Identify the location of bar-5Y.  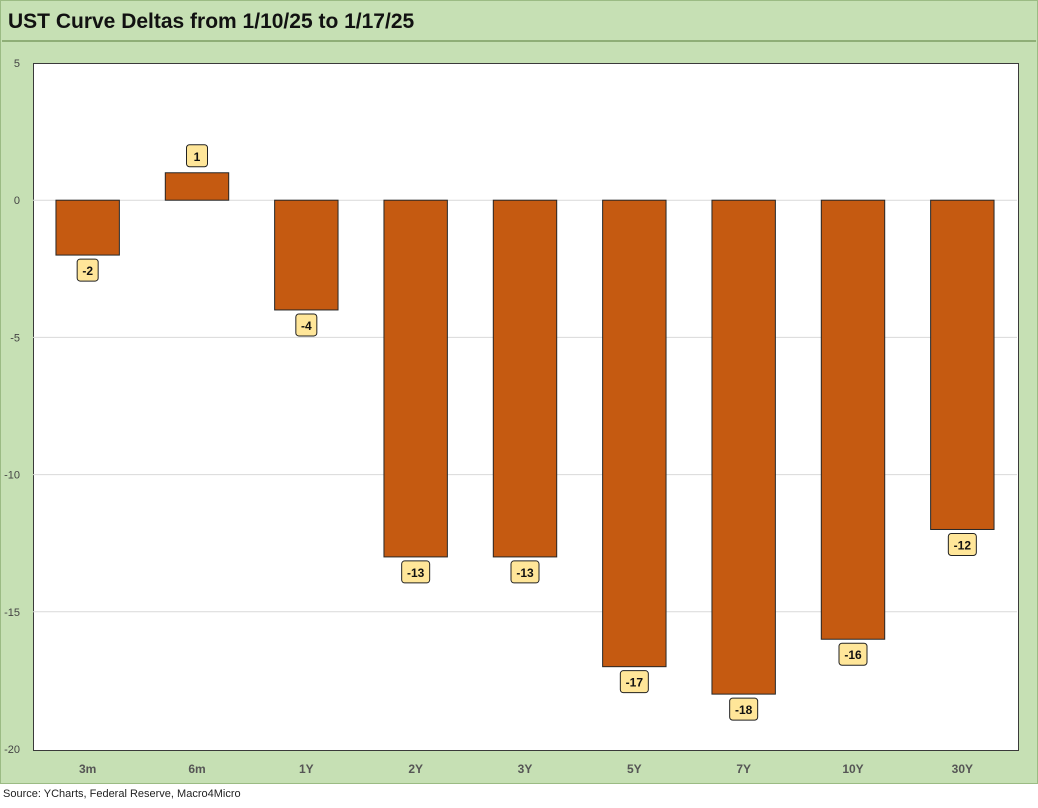
(634, 433).